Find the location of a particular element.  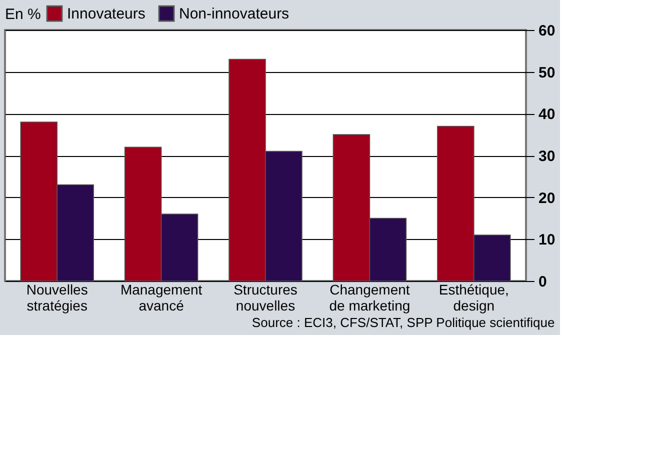

y-tick-label: 30 is located at coordinates (547, 156).